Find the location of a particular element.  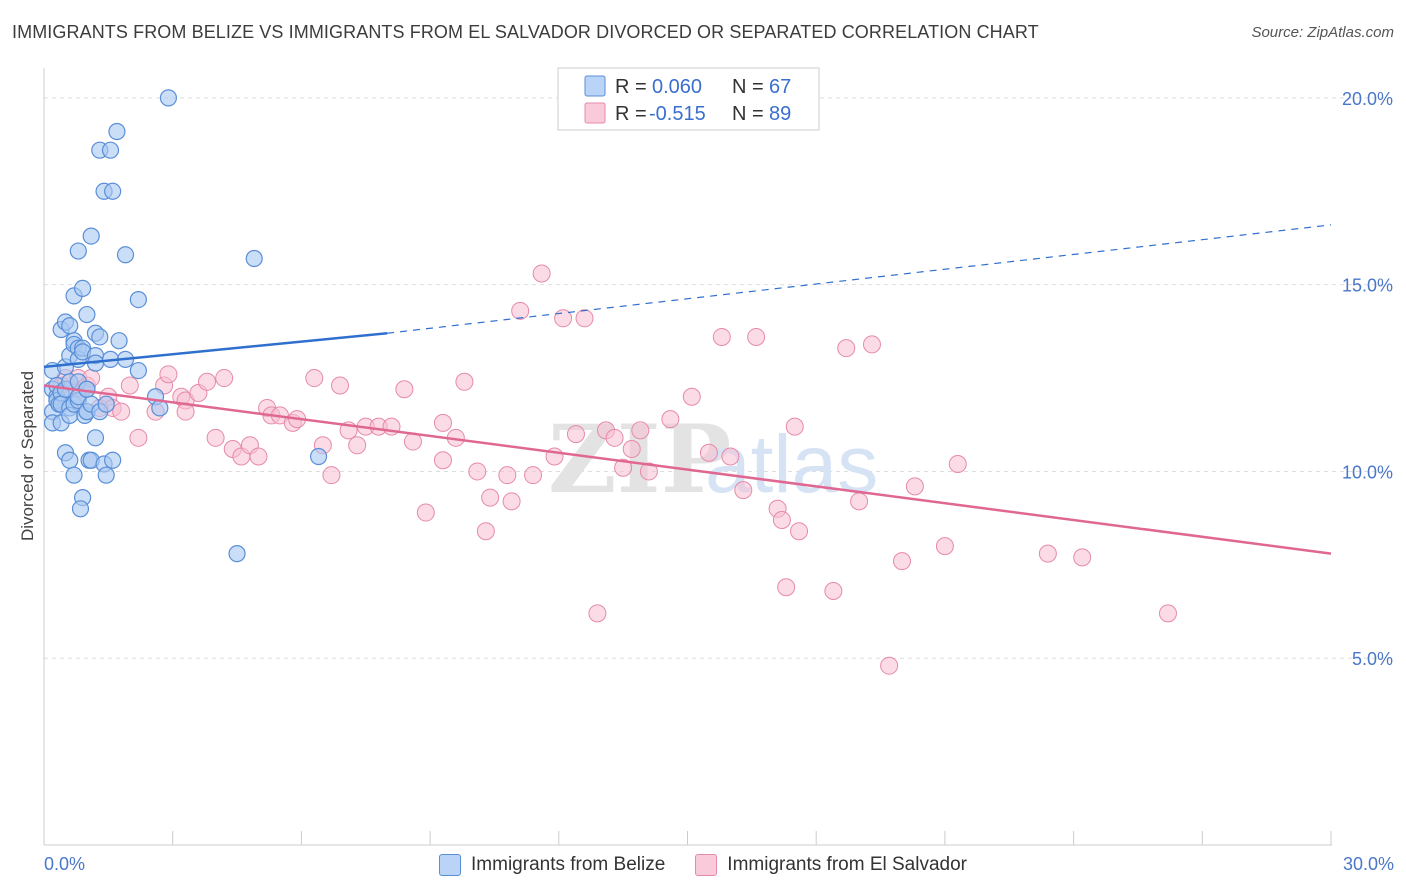

legend-item-salvador: Immigrants from El Salvador is located at coordinates (831, 865).